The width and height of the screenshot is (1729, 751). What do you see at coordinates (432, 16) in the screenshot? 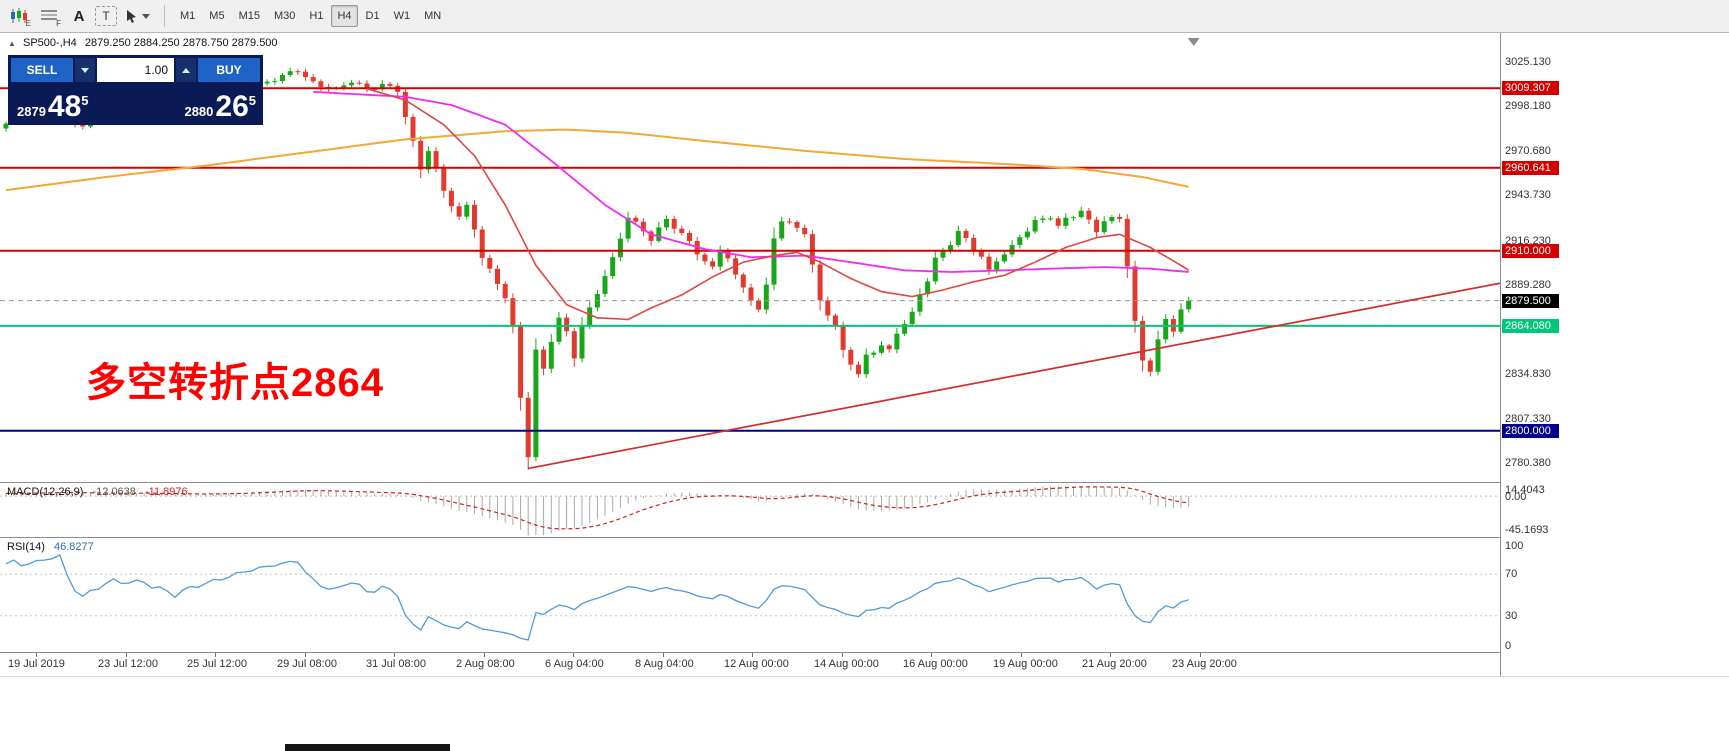
I see `timeframe-MN: MN` at bounding box center [432, 16].